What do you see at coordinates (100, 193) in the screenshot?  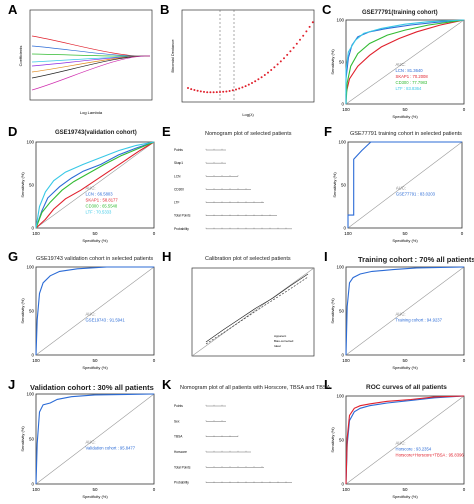 I see `roc-legend-item: LCN : 66.5803` at bounding box center [100, 193].